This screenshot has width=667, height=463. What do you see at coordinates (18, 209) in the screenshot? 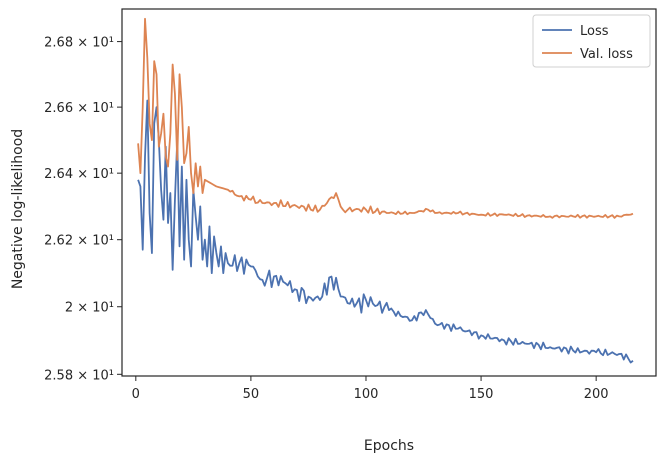
I see `y-axis-label: Negative log-likelihood` at bounding box center [18, 209].